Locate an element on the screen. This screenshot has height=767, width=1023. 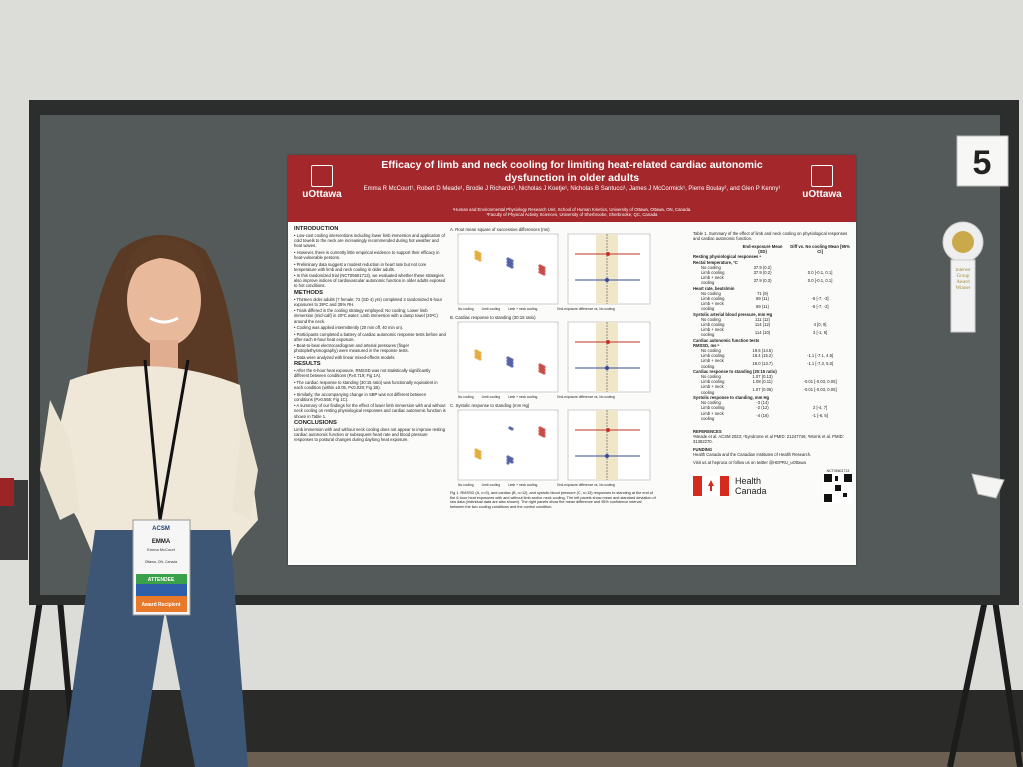
table-cell: 37.9 (0.3) is located at coordinates (762, 280).